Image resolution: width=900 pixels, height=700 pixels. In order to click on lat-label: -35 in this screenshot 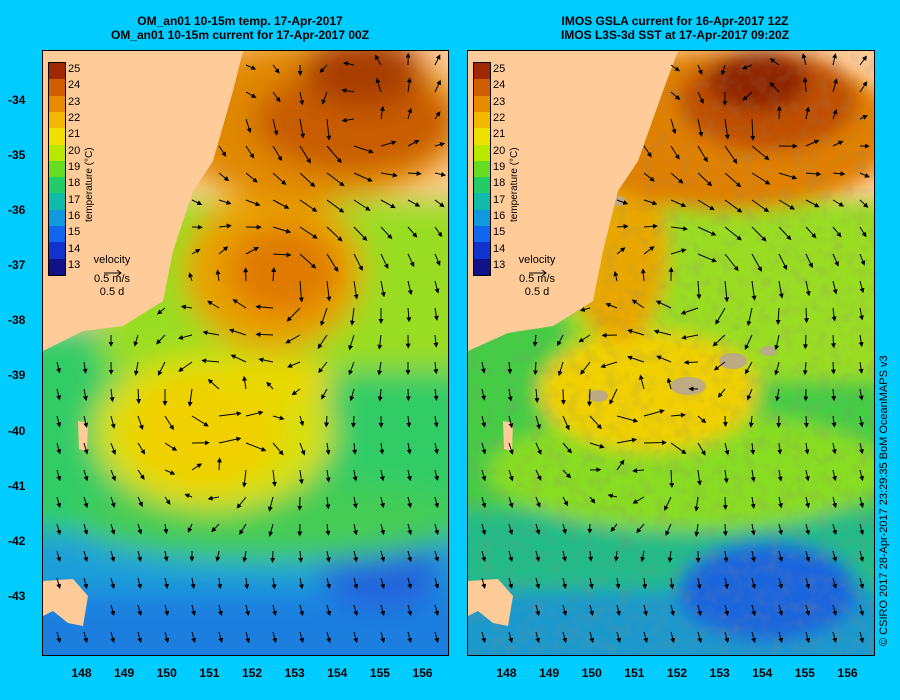, I will do `click(17, 154)`.